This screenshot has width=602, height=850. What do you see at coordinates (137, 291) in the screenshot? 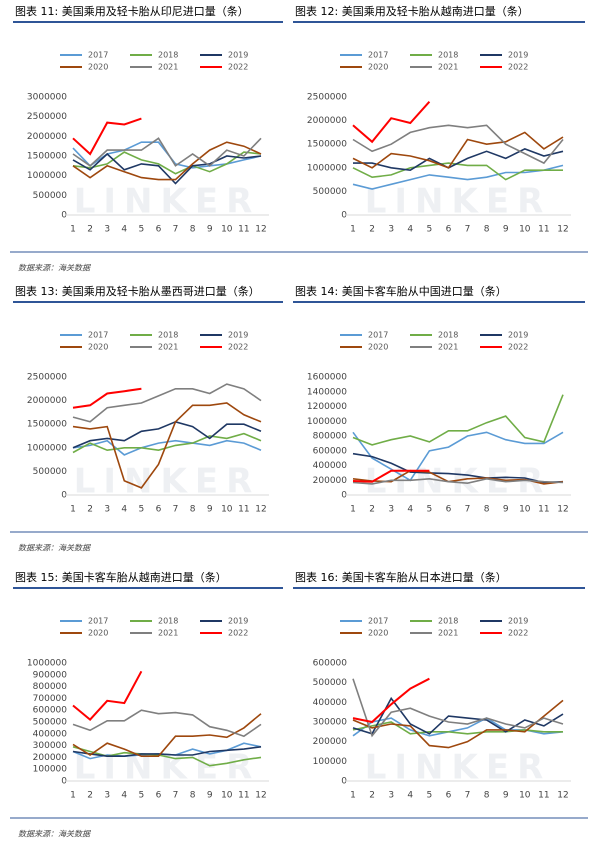
I see `chart-title: 图表 13: 美国乘用及轻卡胎从墨西哥进口量（条）` at bounding box center [137, 291].